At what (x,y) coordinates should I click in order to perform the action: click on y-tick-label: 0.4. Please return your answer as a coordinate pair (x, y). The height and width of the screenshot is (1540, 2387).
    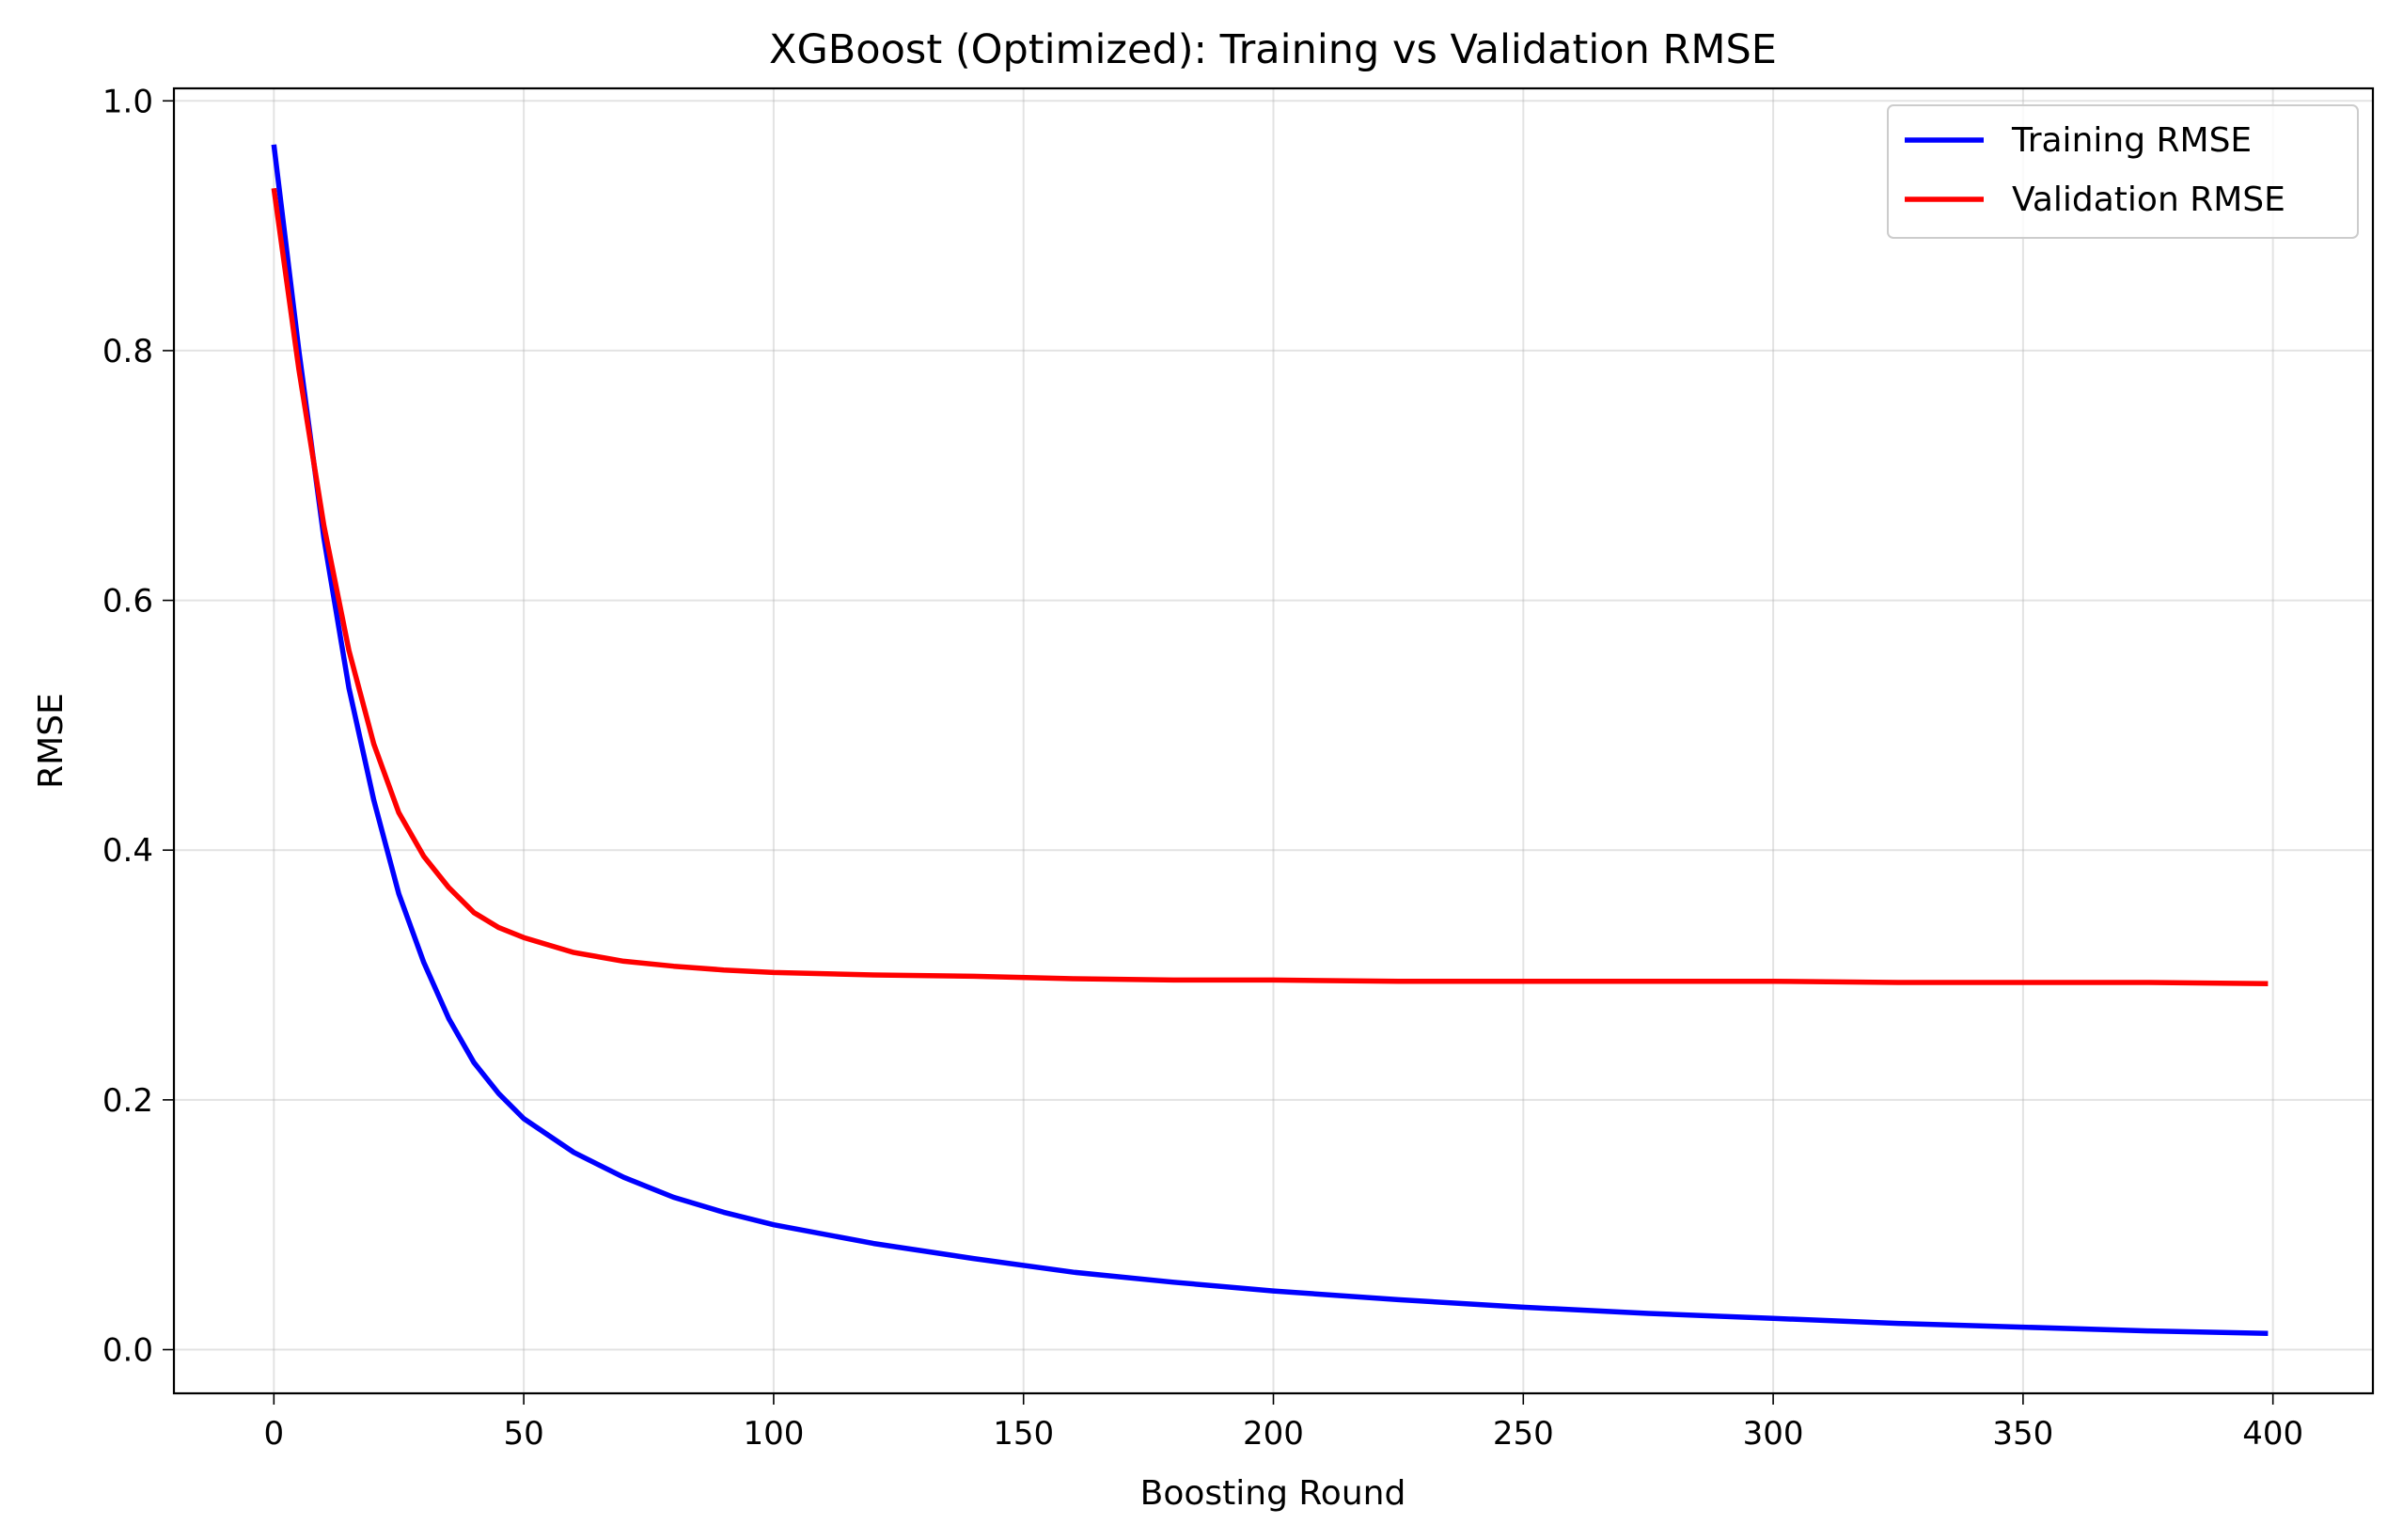
    Looking at the image, I should click on (127, 851).